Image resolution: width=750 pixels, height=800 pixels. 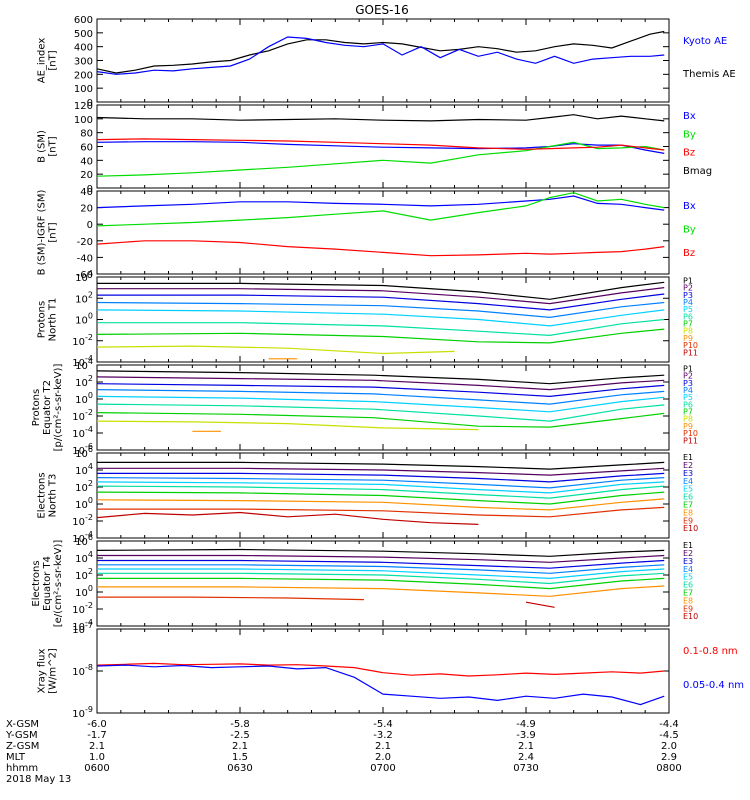 I want to click on y-tick-label: 10⁴, so click(x=84, y=557).